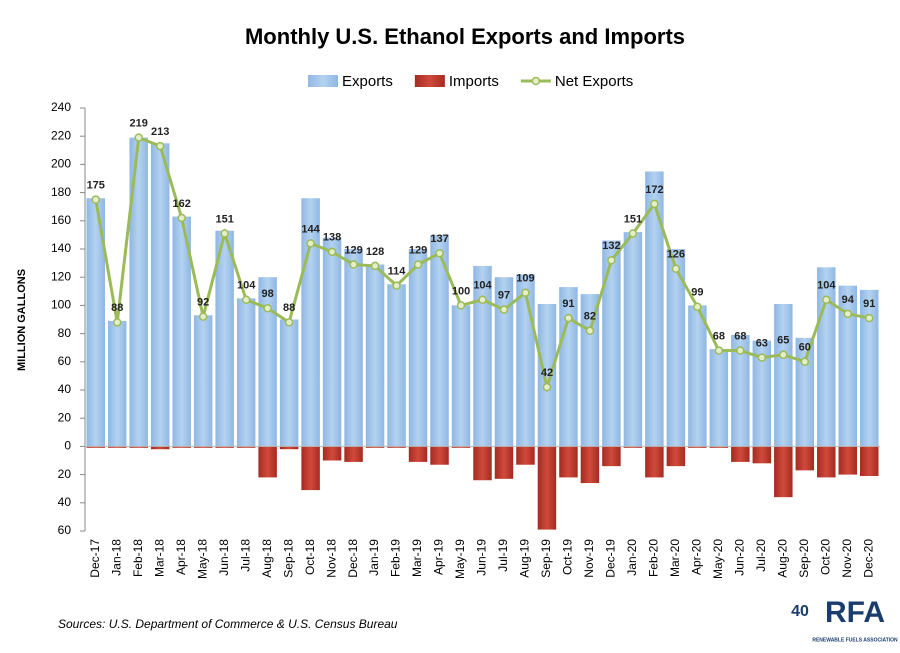  I want to click on x-tick-label: Dec-19, so click(611, 558).